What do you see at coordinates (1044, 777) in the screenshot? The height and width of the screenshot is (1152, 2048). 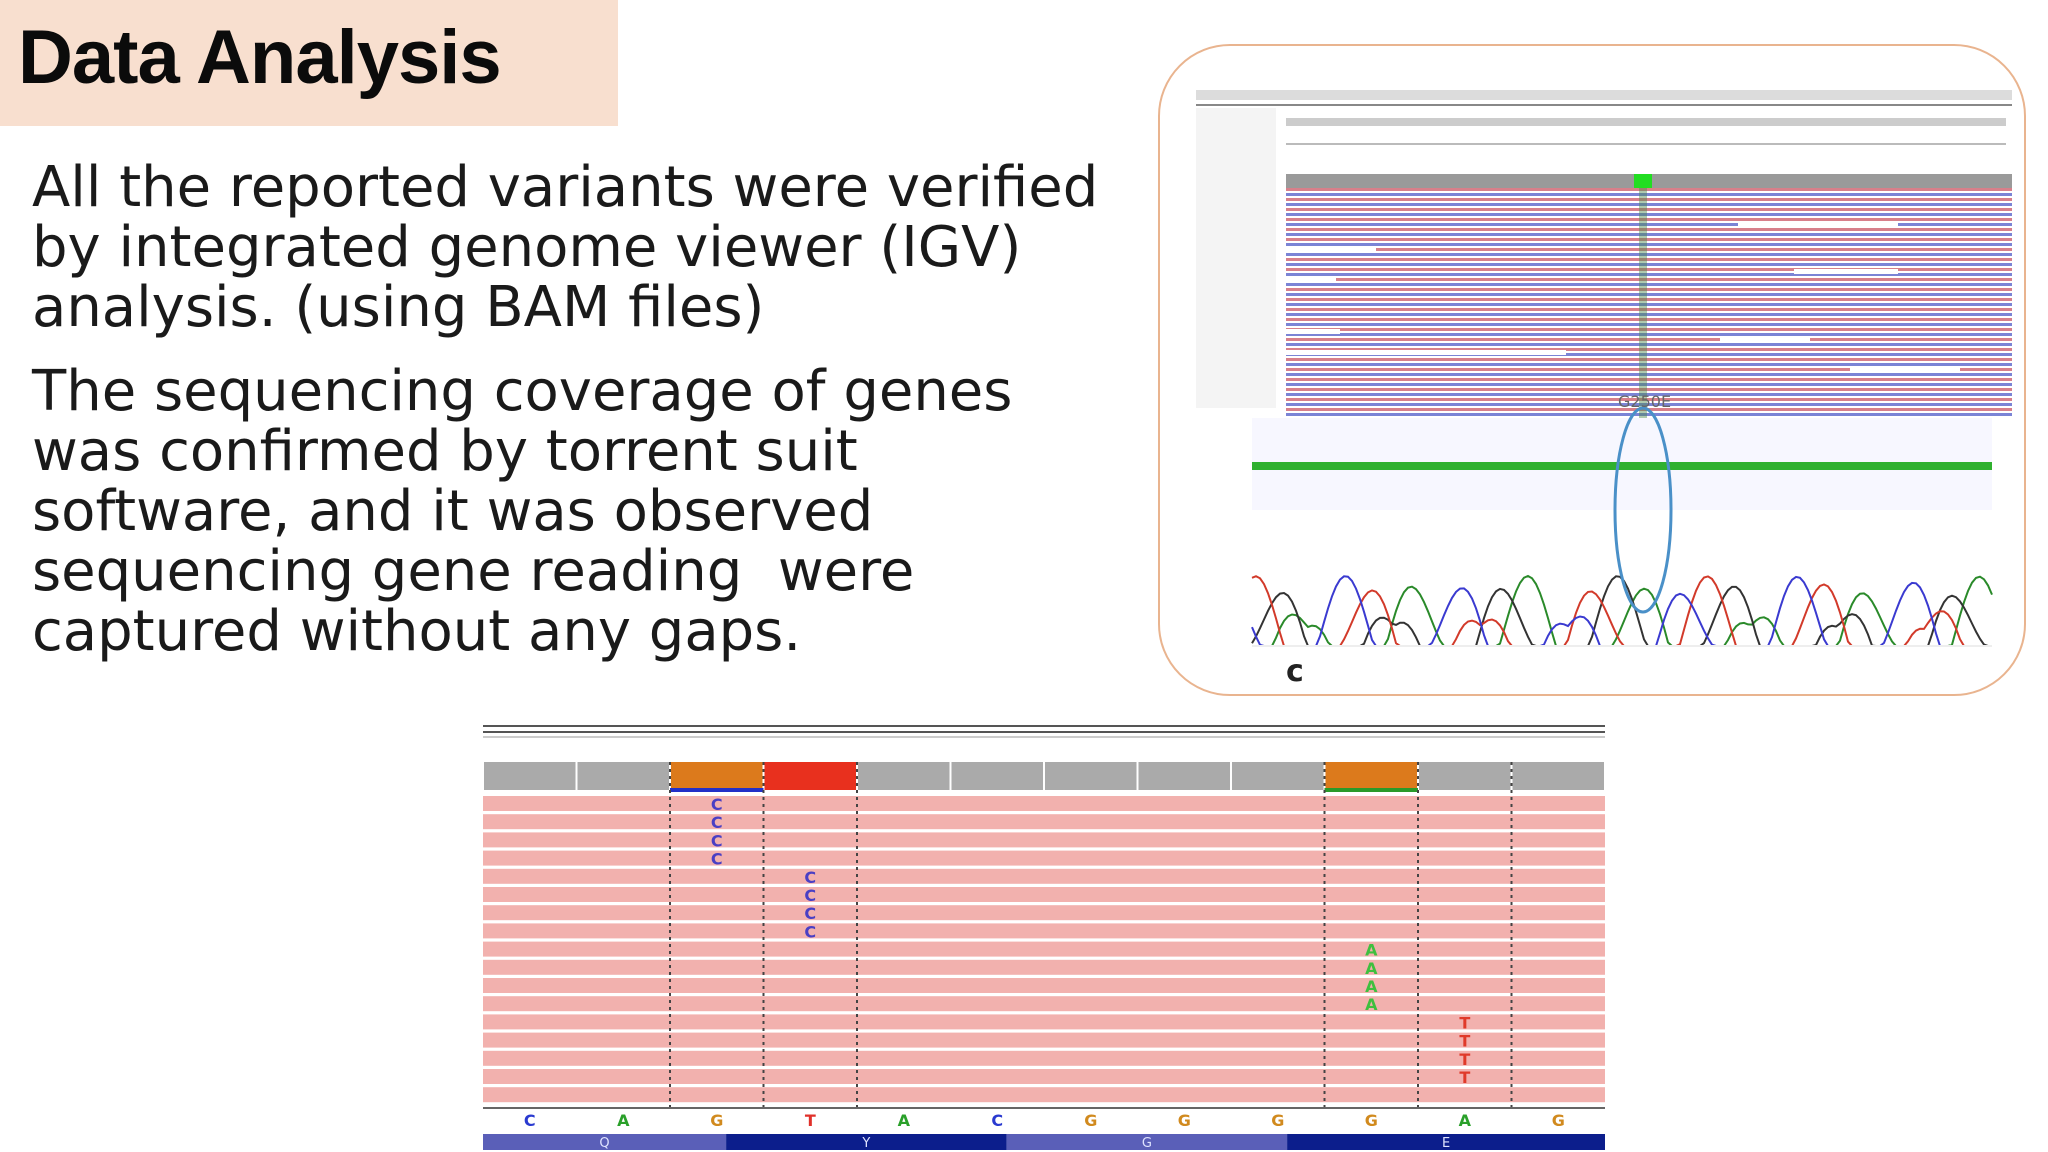 I see `coverage-track` at bounding box center [1044, 777].